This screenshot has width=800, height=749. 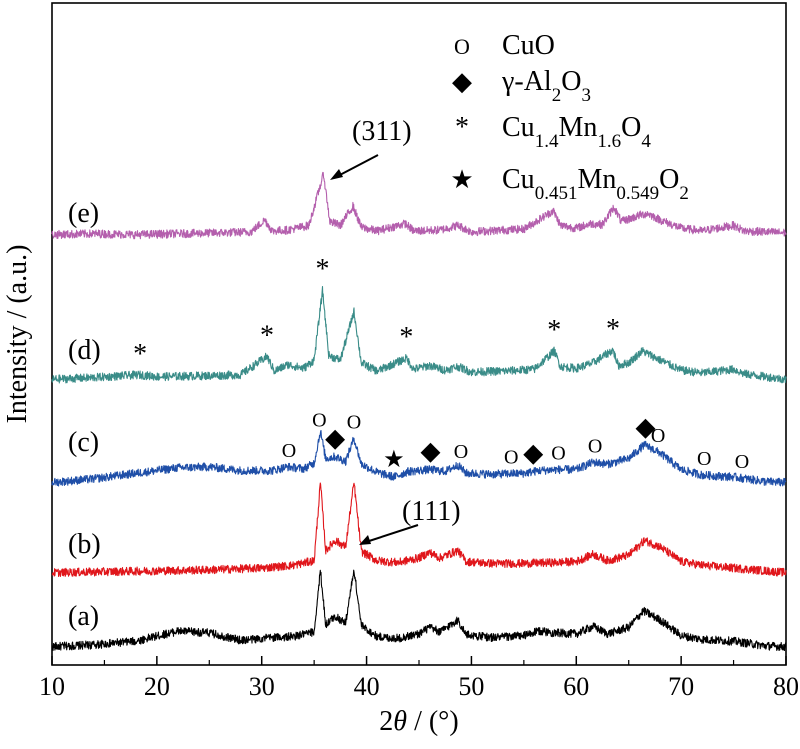 I want to click on annotation-311-arrow, so click(x=357, y=166).